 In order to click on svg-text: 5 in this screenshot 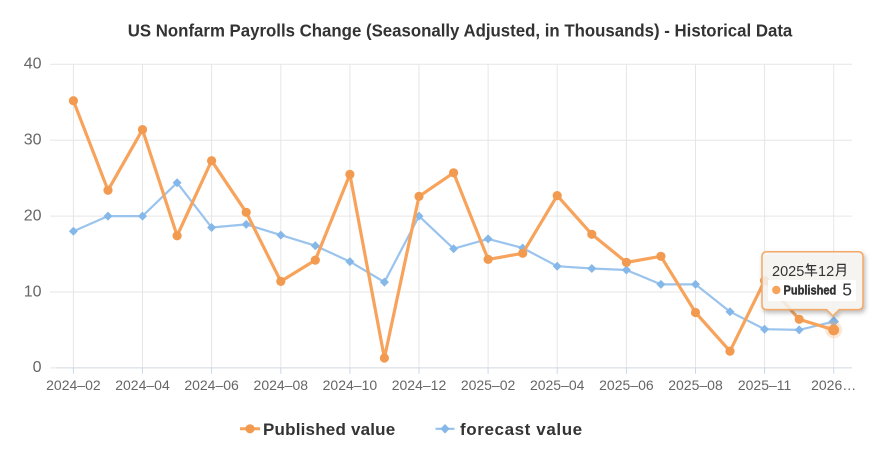, I will do `click(847, 290)`.